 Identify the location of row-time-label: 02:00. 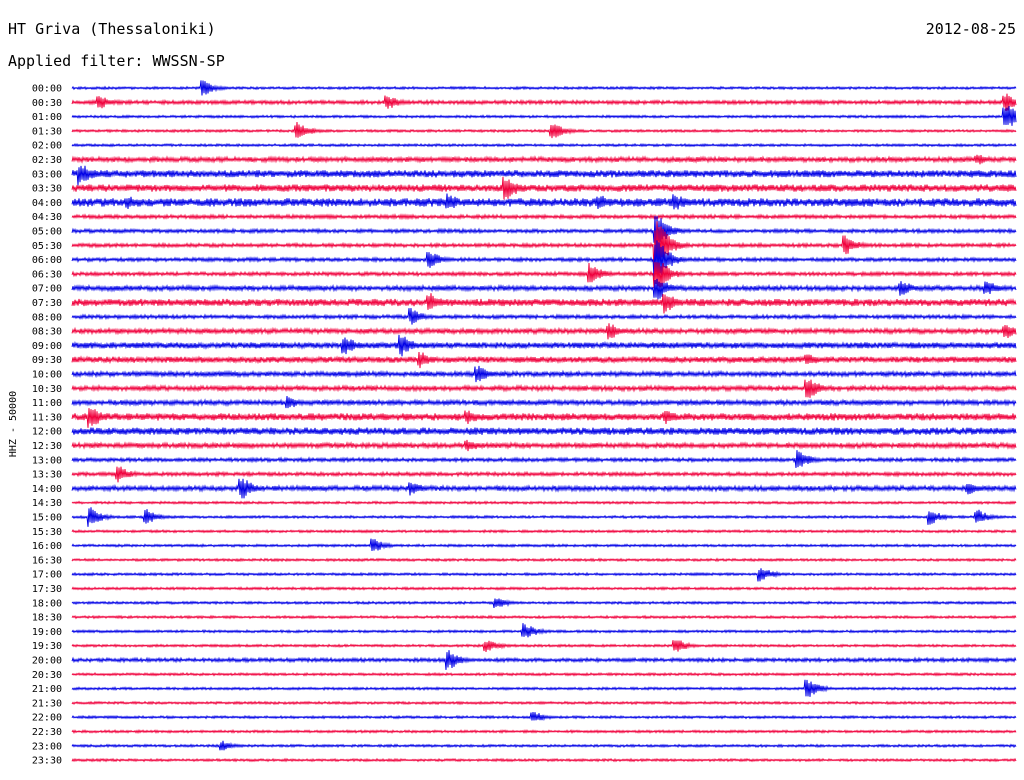
(47, 146).